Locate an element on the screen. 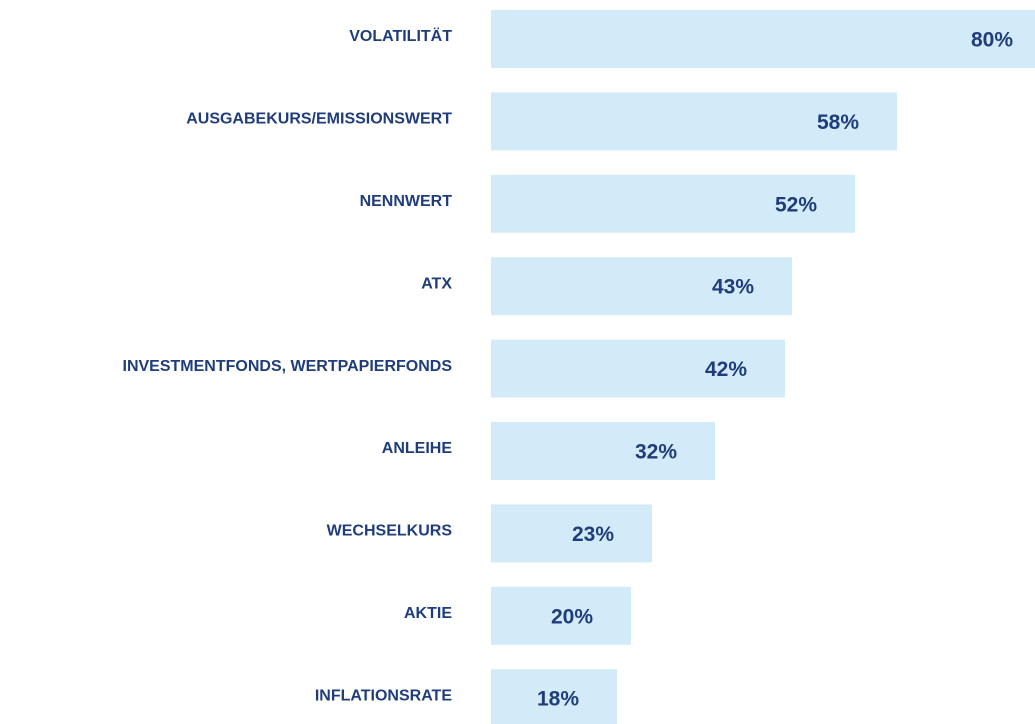 The height and width of the screenshot is (724, 1035). category-label: INVESTMENTFONDS, WERTPAPIERFONDS is located at coordinates (288, 366).